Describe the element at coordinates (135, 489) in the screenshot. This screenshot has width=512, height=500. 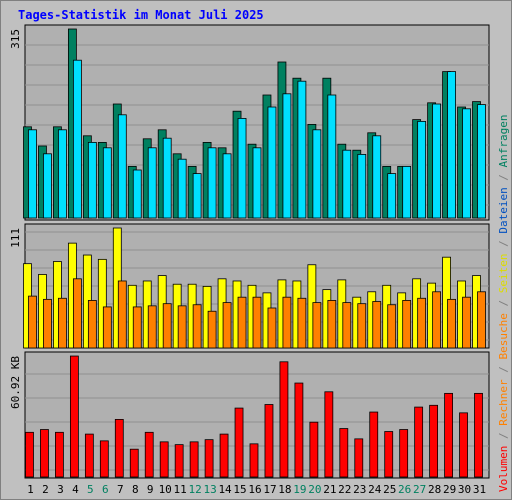
I see `x-label-day-8: 8` at that location.